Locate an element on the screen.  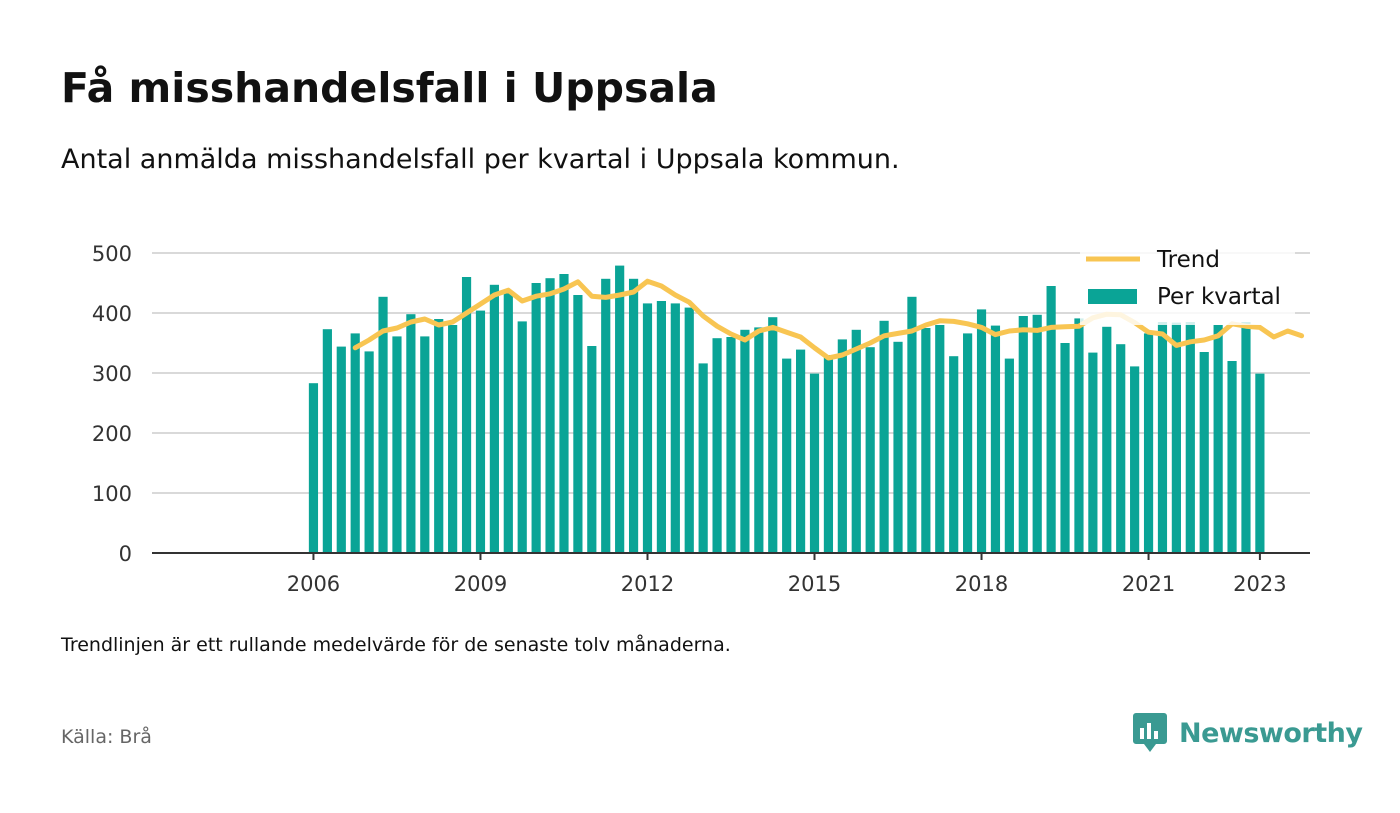
brand-name: Newsworthy is located at coordinates (1271, 733).